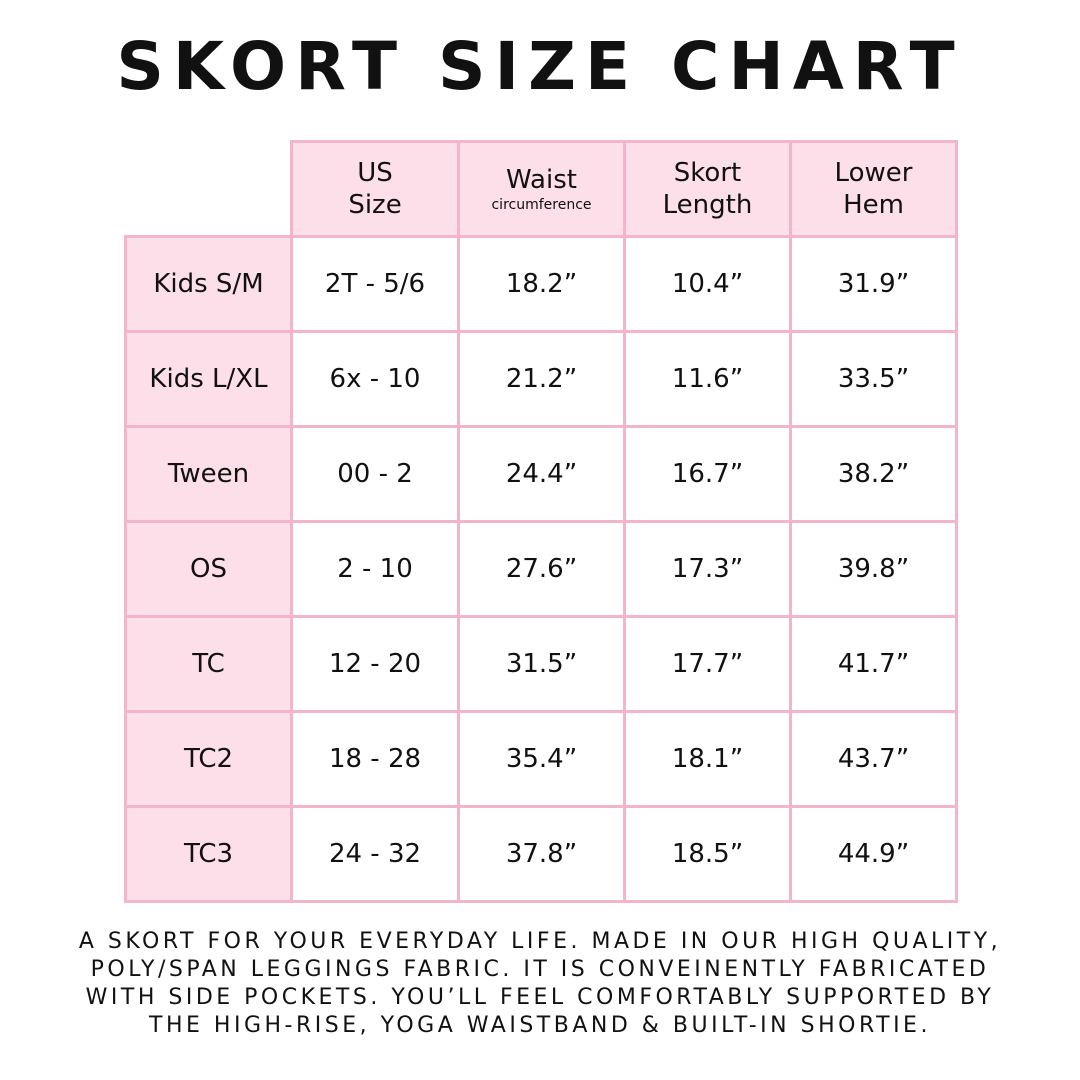 The height and width of the screenshot is (1080, 1080). Describe the element at coordinates (541, 284) in the screenshot. I see `table-cell: 18.2”` at that location.